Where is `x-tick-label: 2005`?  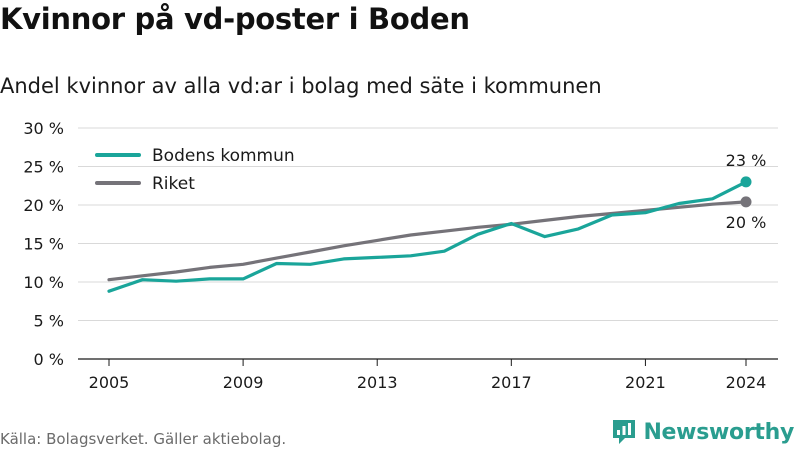
x-tick-label: 2005 is located at coordinates (109, 382).